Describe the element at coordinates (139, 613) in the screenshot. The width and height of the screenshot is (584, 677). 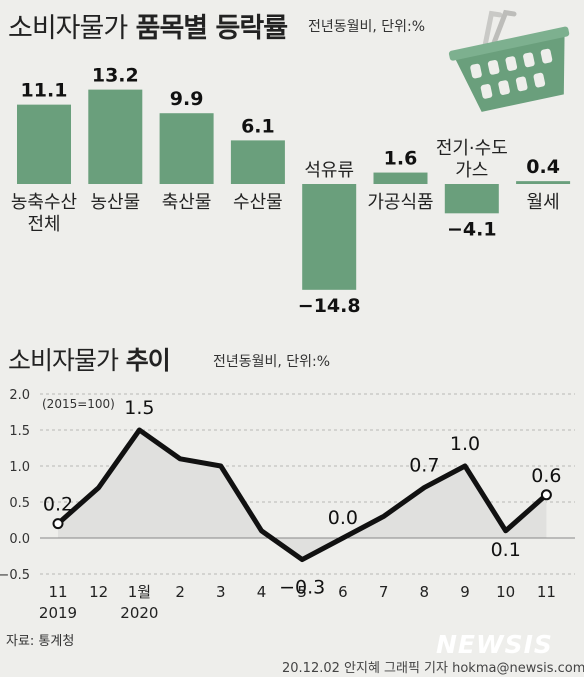
I see `year-label: 2020` at that location.